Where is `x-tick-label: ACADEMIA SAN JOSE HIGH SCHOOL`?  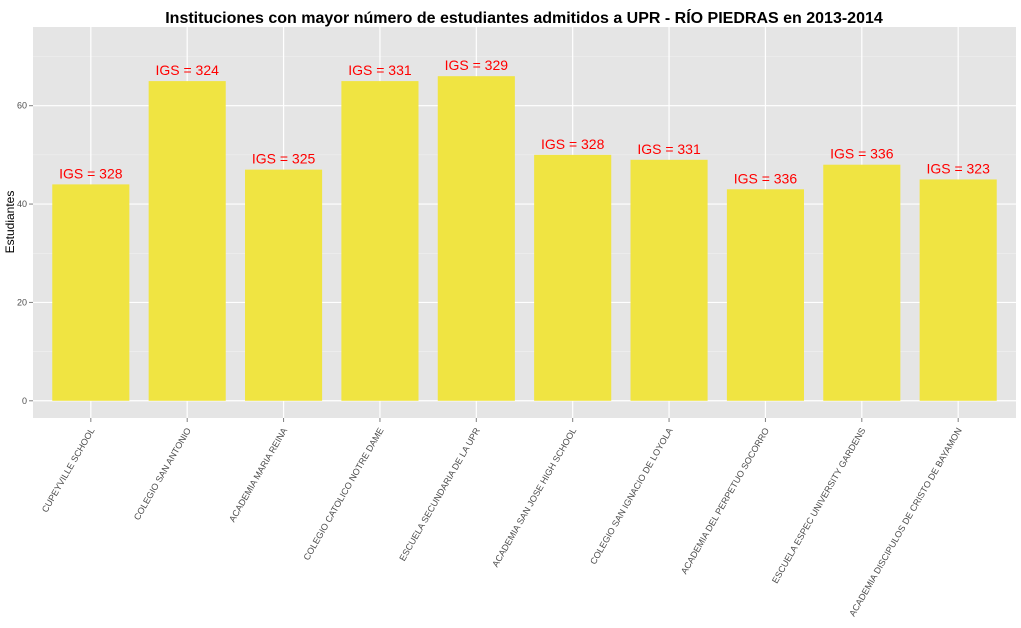
x-tick-label: ACADEMIA SAN JOSE HIGH SCHOOL is located at coordinates (534, 497).